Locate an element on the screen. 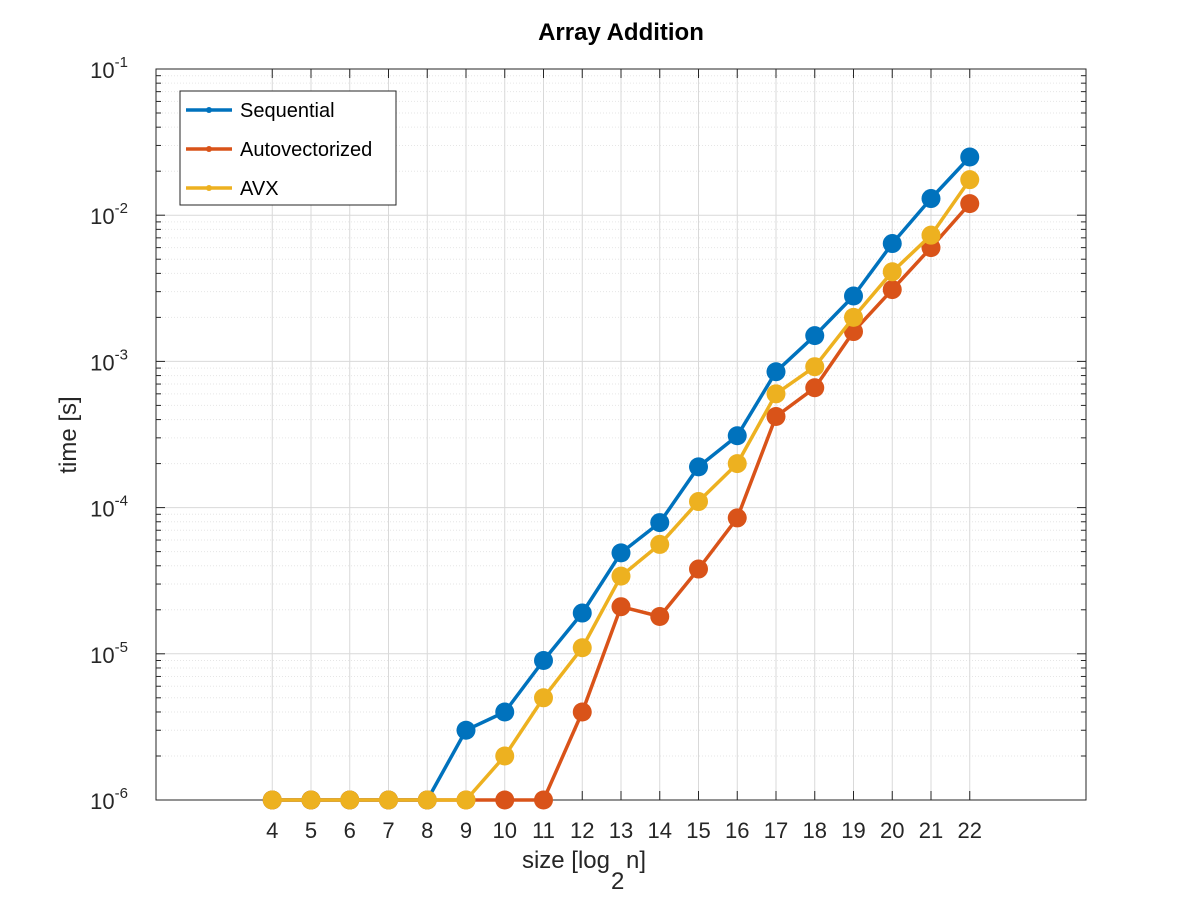  x-tick-label: 20 is located at coordinates (892, 830).